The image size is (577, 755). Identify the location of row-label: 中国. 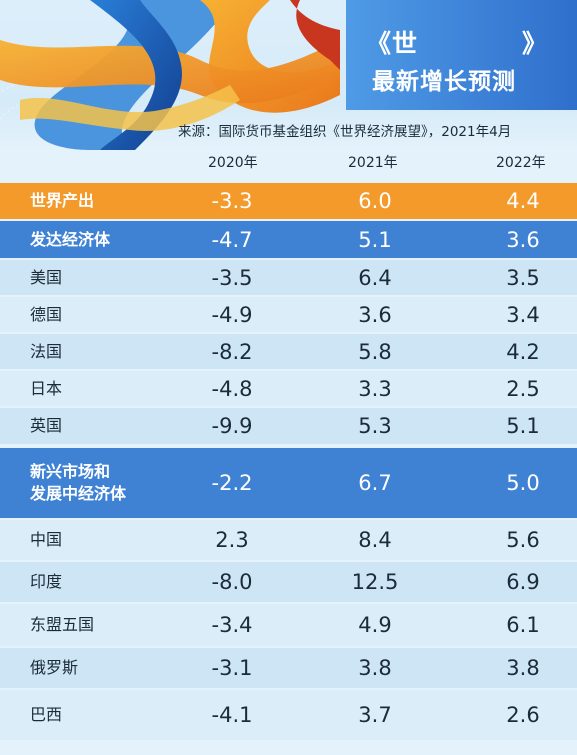
(46, 539).